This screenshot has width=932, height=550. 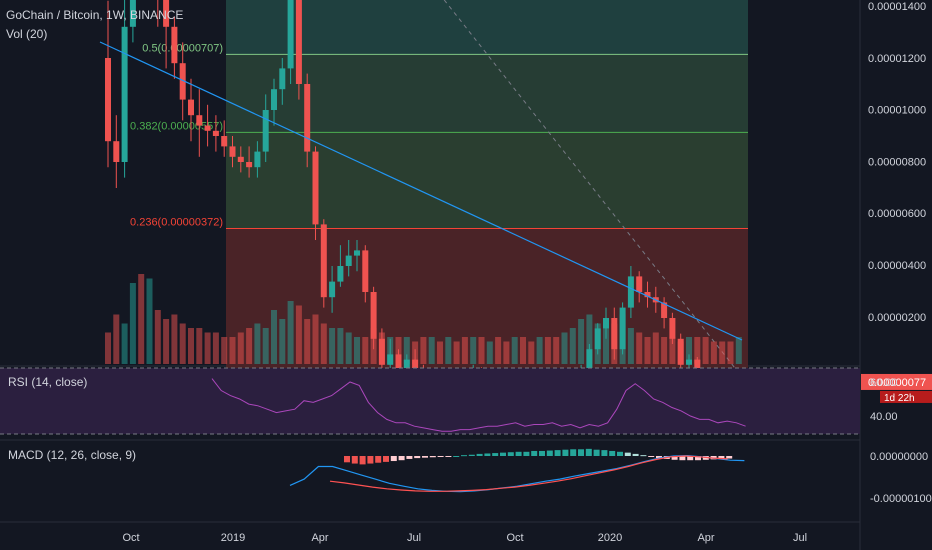 What do you see at coordinates (705, 538) in the screenshot?
I see `time-tick-label: Apr` at bounding box center [705, 538].